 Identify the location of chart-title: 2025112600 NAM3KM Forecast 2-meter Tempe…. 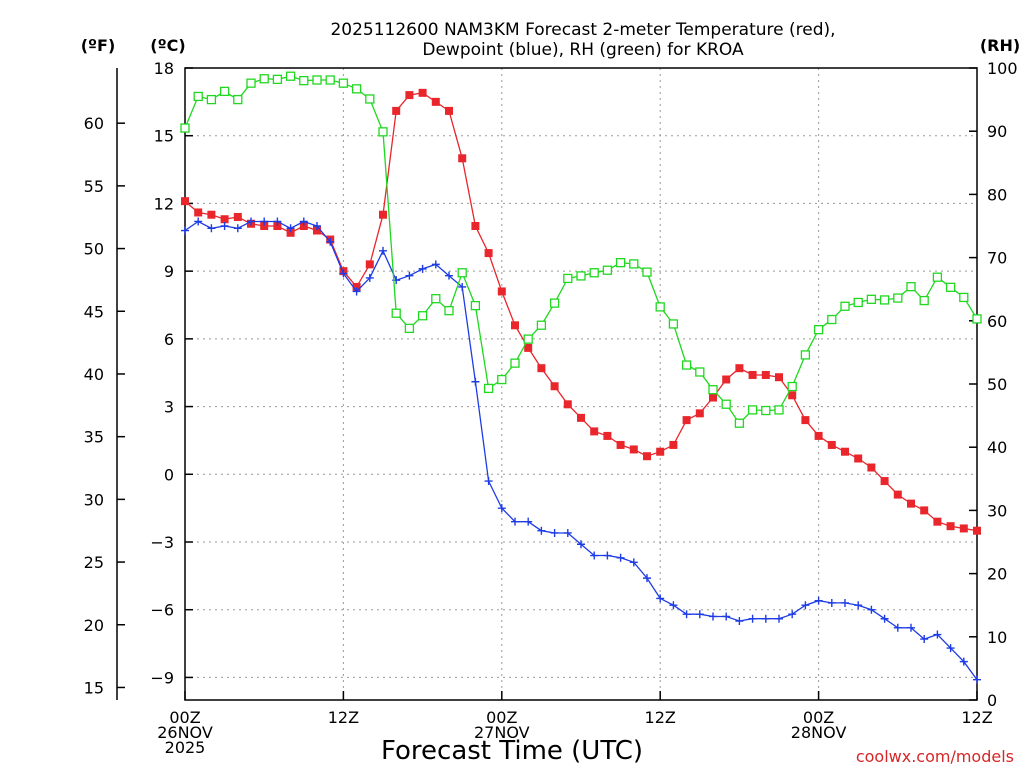
(582, 30).